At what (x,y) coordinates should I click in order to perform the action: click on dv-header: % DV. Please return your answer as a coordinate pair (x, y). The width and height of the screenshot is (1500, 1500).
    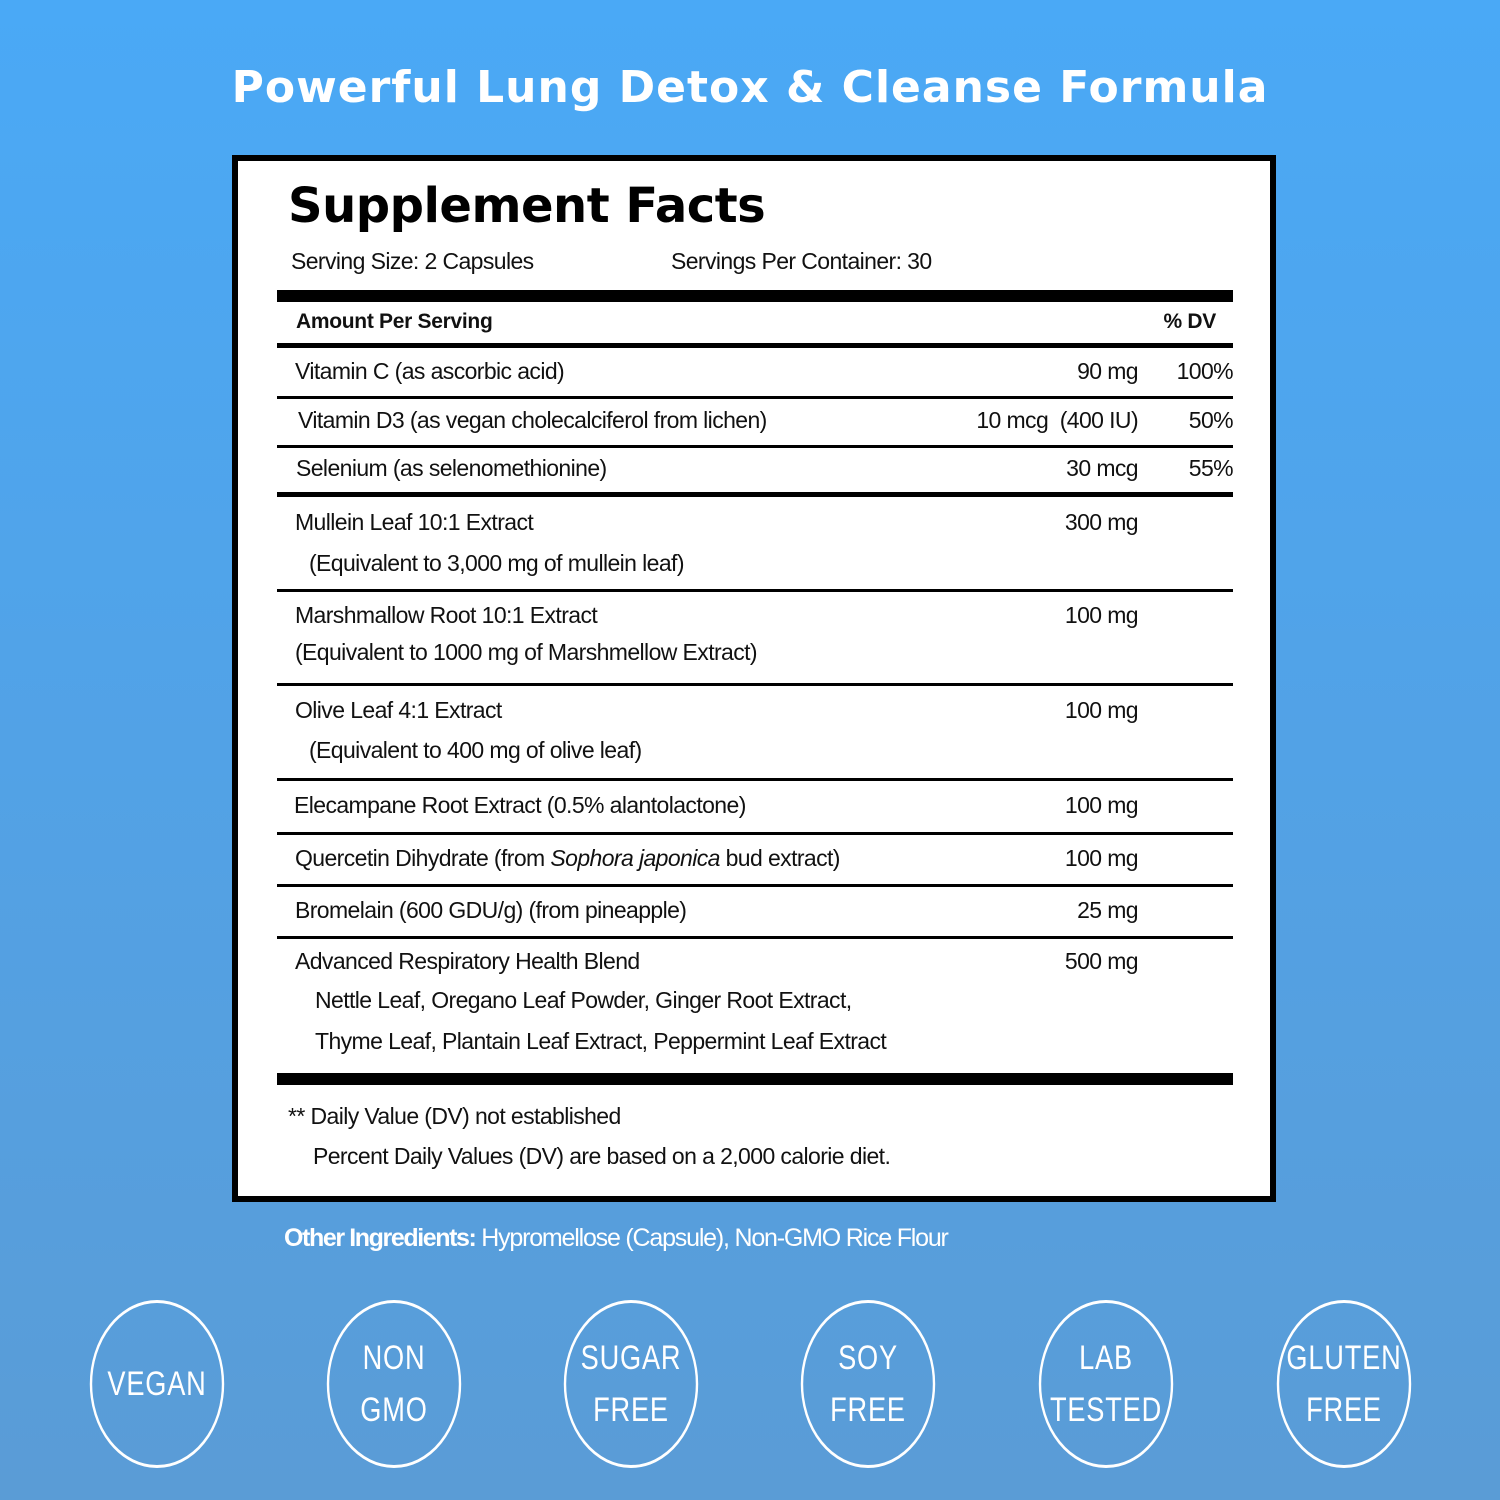
    Looking at the image, I should click on (1190, 321).